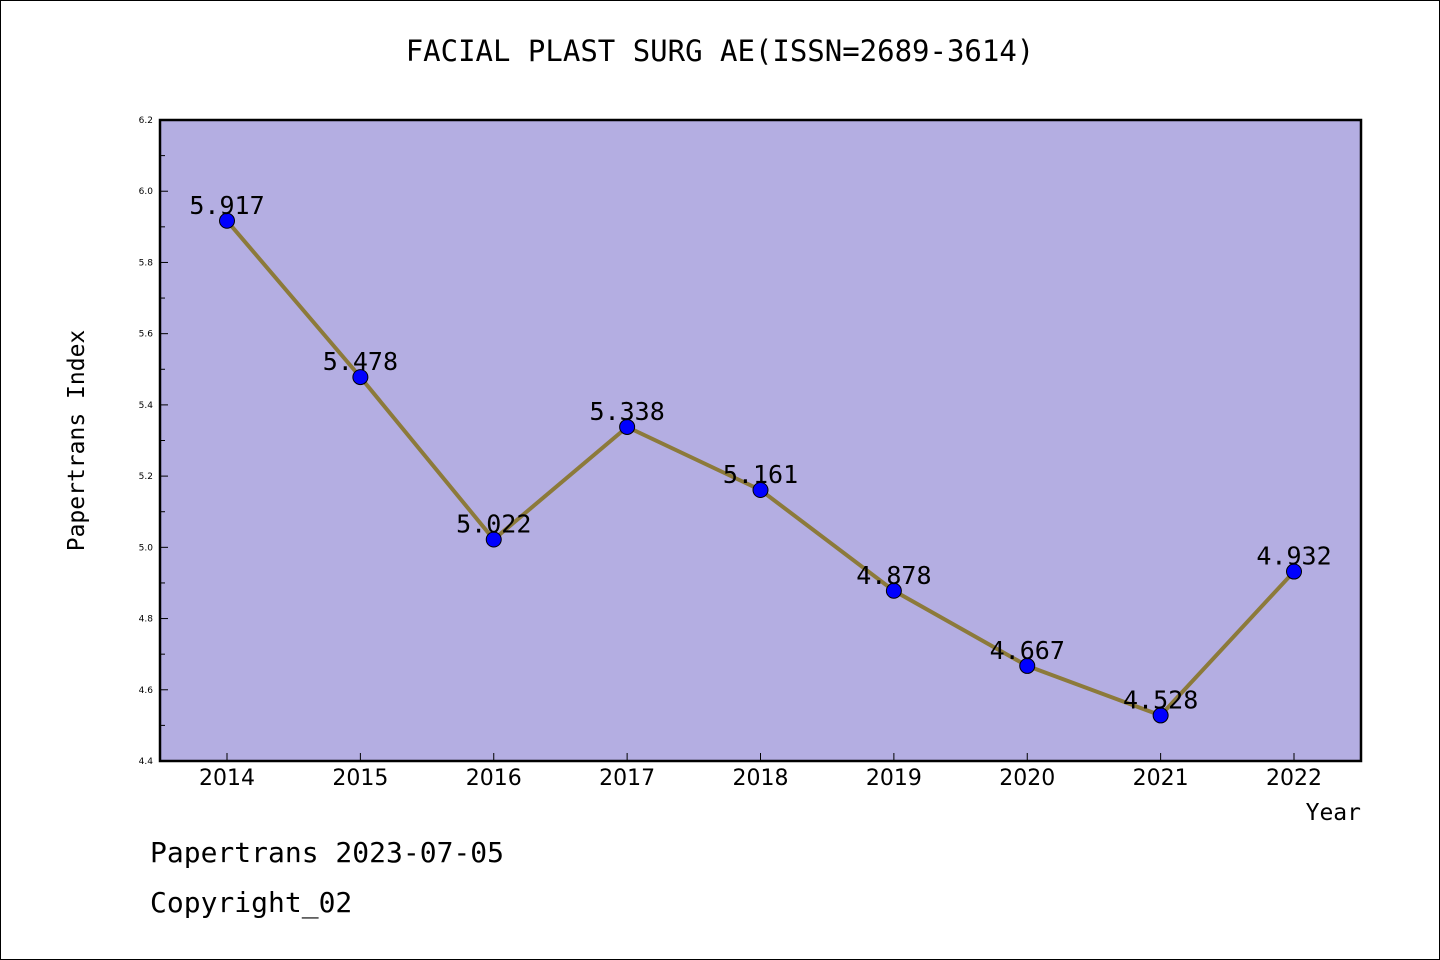 The image size is (1440, 960). I want to click on data-label: 5.917, so click(226, 205).